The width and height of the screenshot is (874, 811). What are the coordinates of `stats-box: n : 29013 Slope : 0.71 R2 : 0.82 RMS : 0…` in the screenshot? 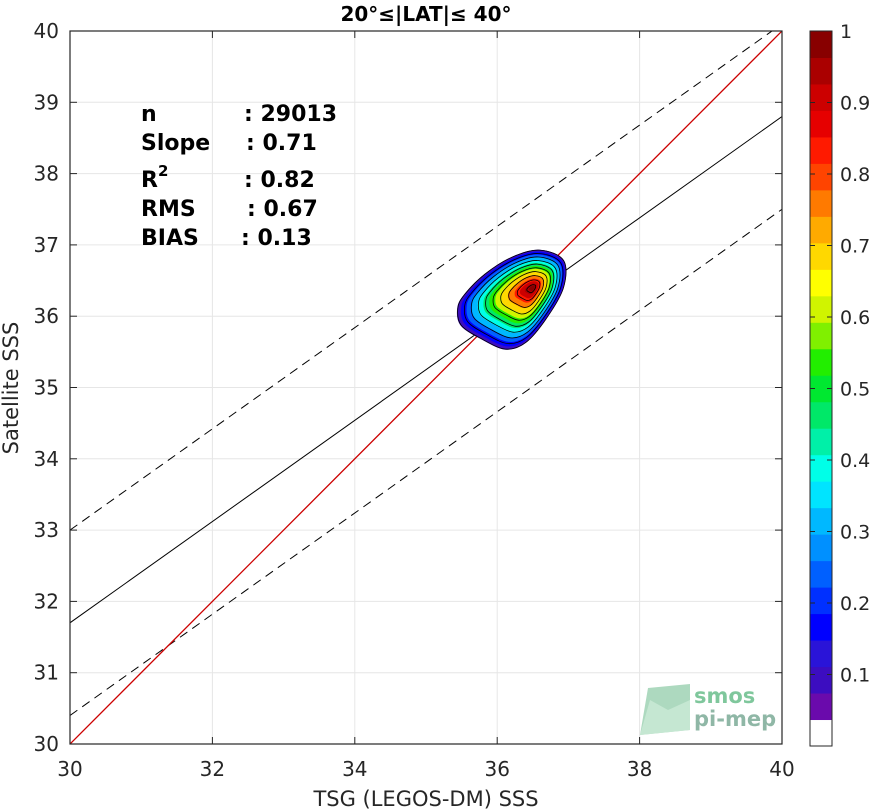 It's located at (239, 176).